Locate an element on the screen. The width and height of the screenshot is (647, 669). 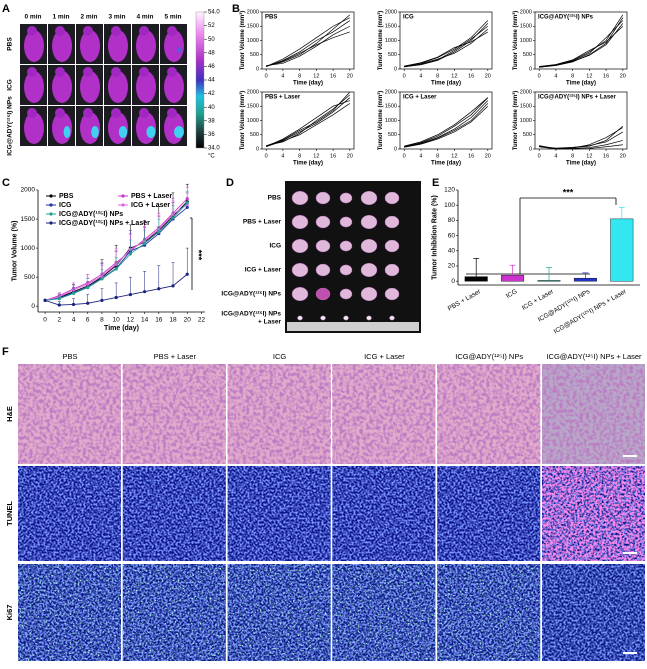
time-label: 1 min is located at coordinates (61, 17).